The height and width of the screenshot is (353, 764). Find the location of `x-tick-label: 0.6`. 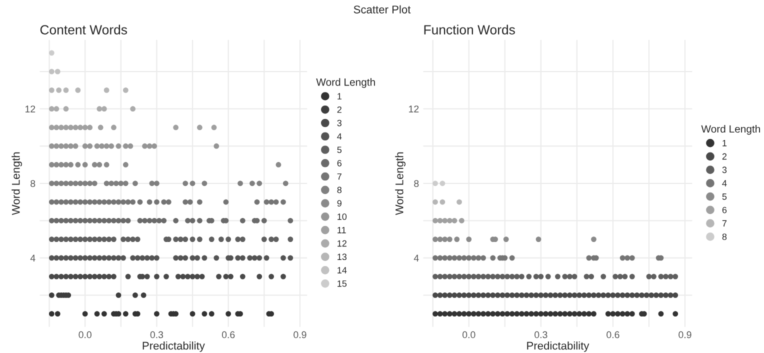

x-tick-label: 0.6 is located at coordinates (613, 334).